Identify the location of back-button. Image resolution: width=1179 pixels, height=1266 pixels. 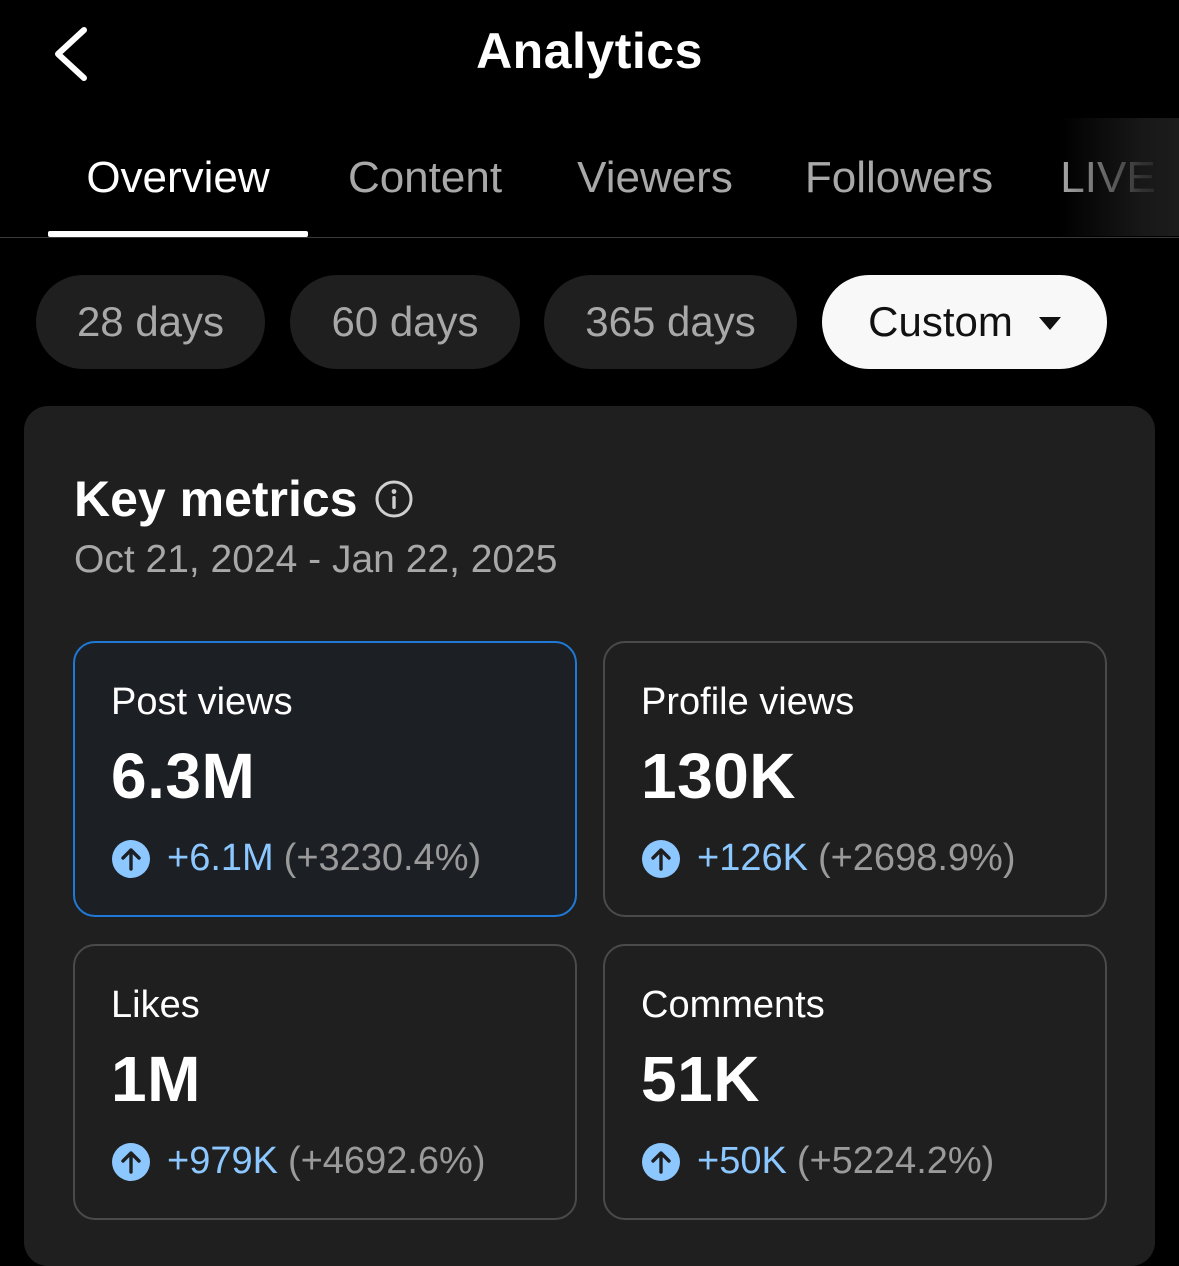
(70, 54).